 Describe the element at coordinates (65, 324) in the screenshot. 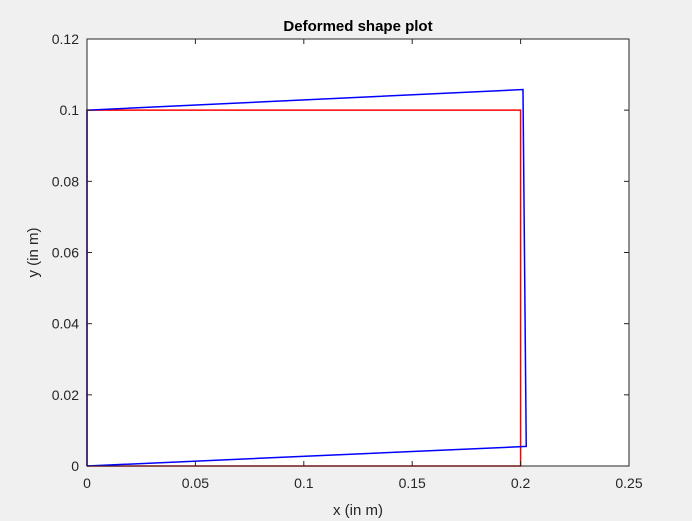

I see `y-tick-label: 0.04` at that location.